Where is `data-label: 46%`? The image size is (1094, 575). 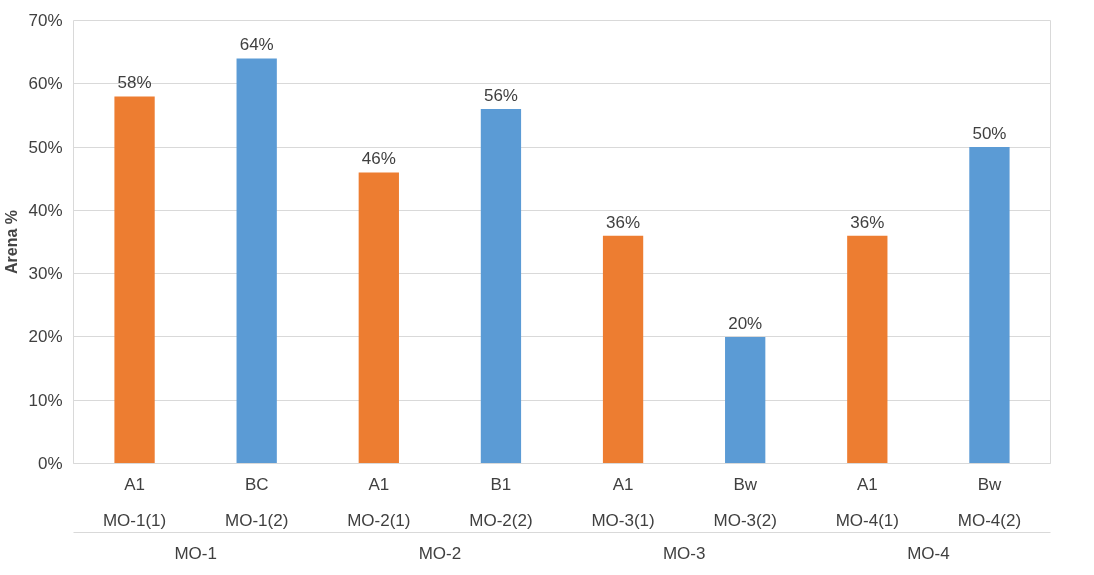 data-label: 46% is located at coordinates (378, 159).